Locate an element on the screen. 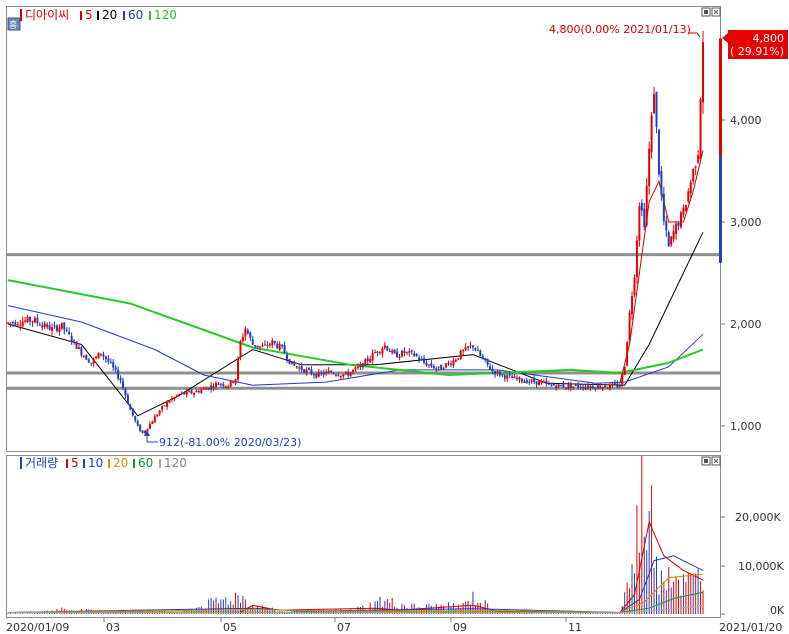  x-axis: 2020/01/09 03 05 07 09 11 2021/01/20 is located at coordinates (394, 626).